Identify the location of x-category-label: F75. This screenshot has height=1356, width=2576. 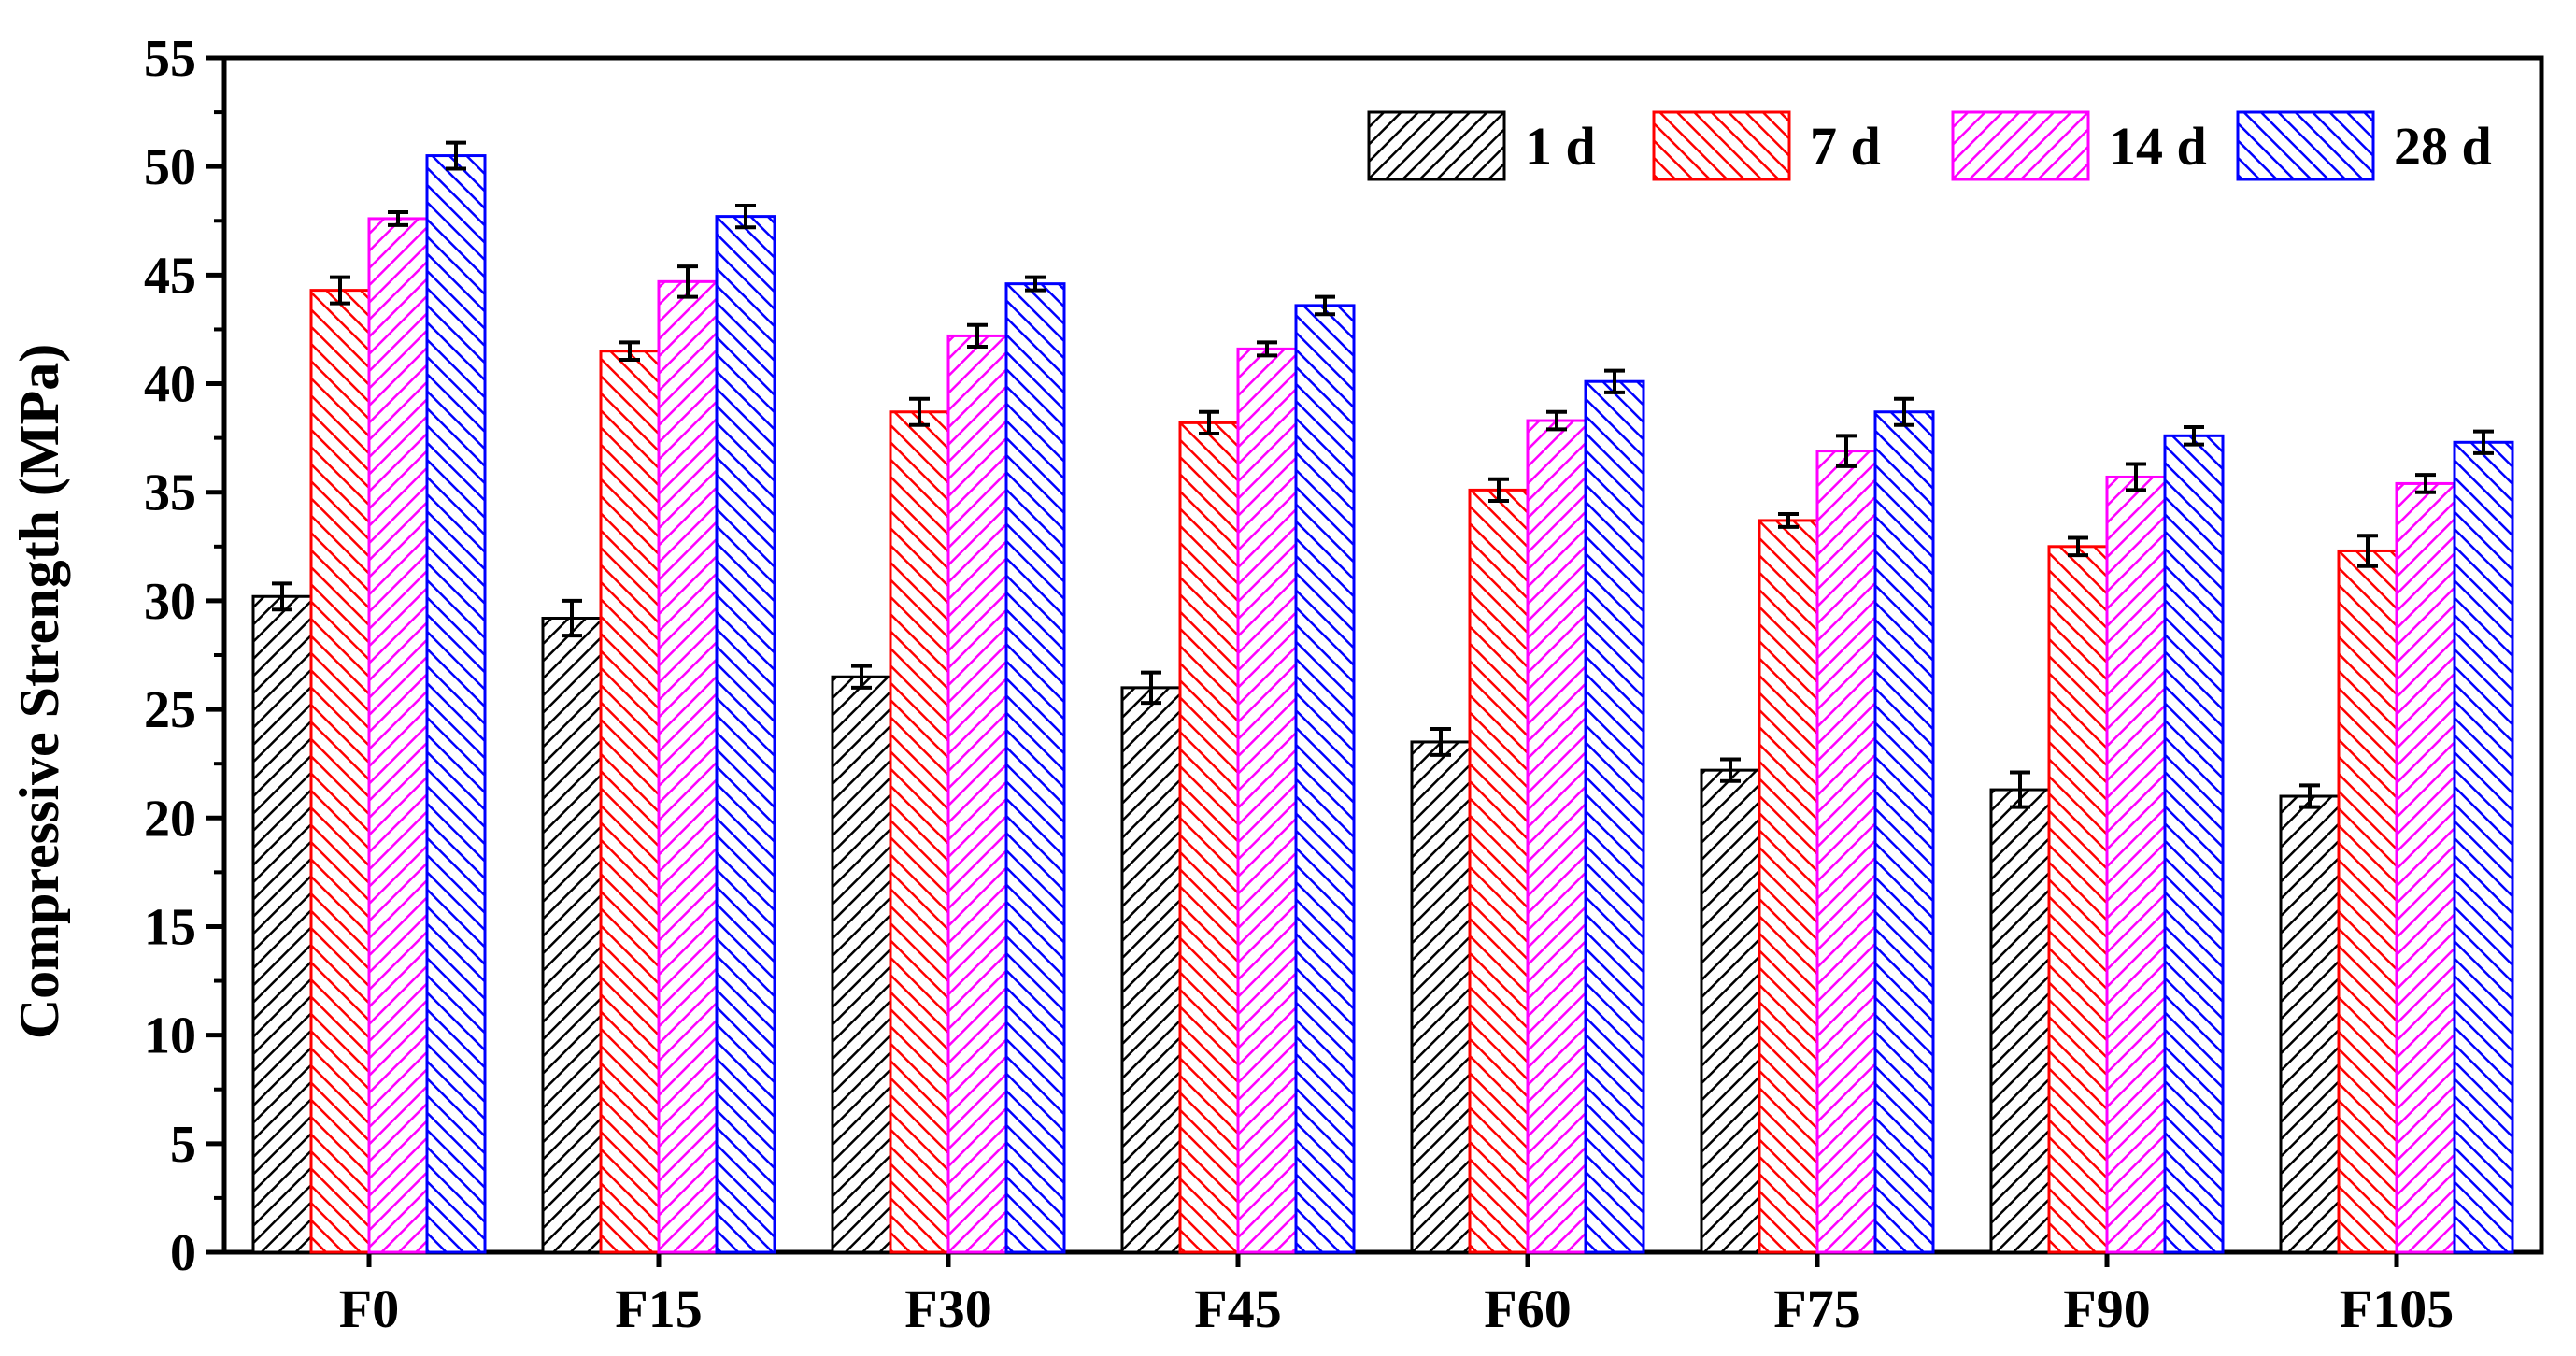
(1817, 1308).